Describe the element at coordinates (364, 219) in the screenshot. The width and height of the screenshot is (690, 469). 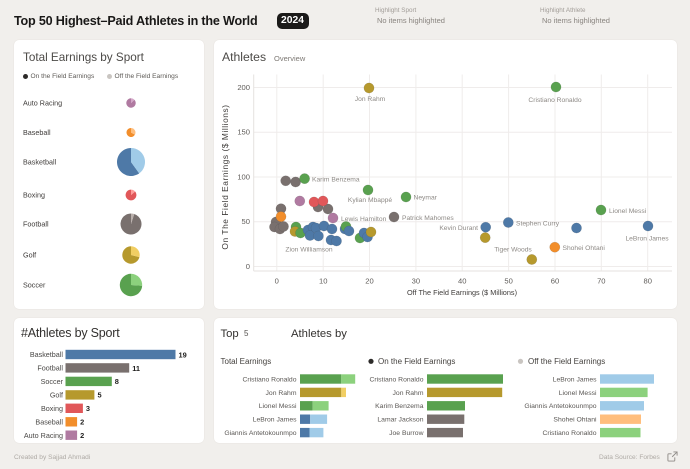
I see `svg-text: Lewis Hamilton` at that location.